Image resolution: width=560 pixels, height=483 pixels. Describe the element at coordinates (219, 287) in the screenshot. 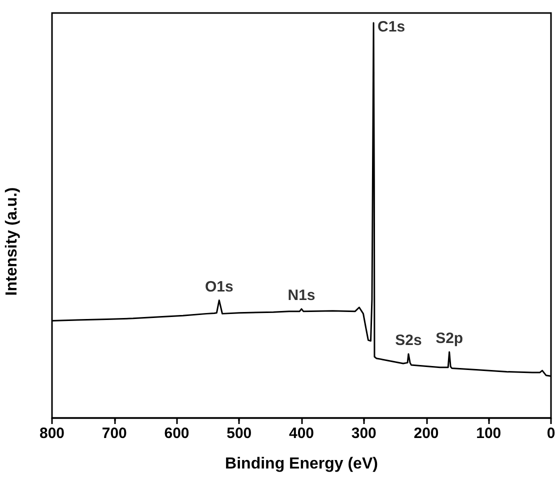

I see `annotation: O1s` at that location.